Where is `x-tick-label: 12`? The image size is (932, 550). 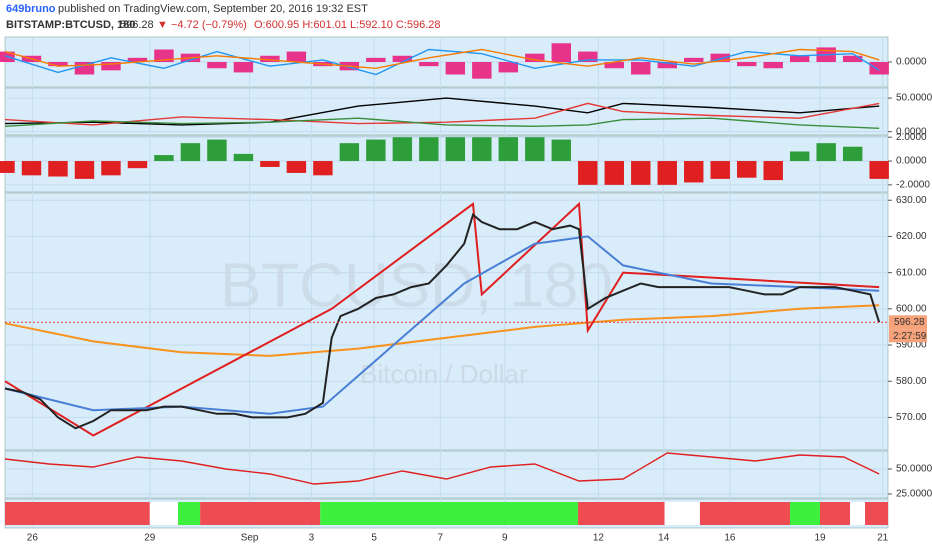 x-tick-label: 12 is located at coordinates (599, 538).